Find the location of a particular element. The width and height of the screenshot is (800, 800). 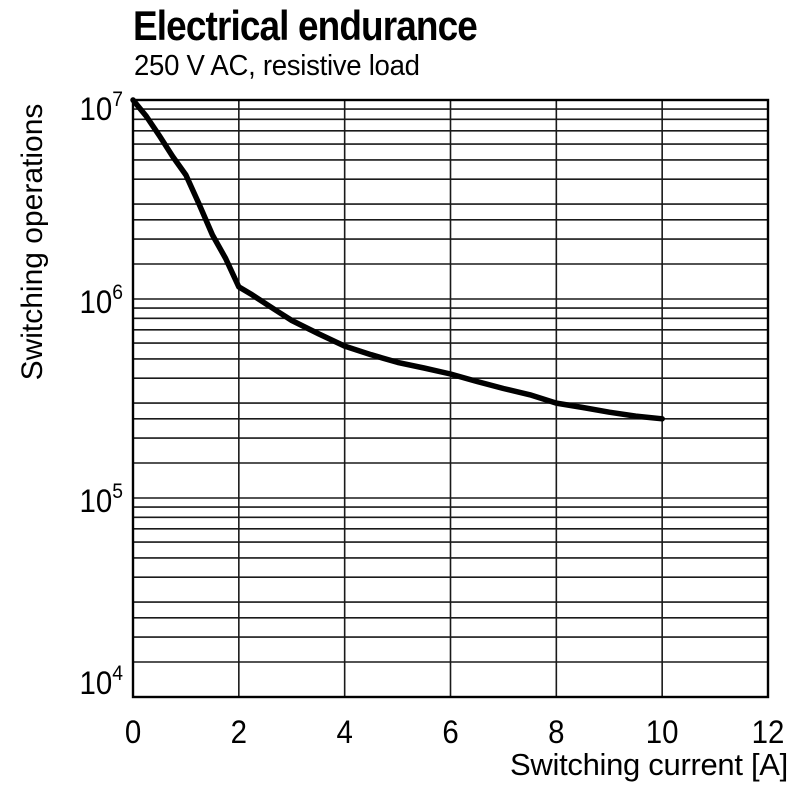

x-tick-label: 2 is located at coordinates (239, 732).